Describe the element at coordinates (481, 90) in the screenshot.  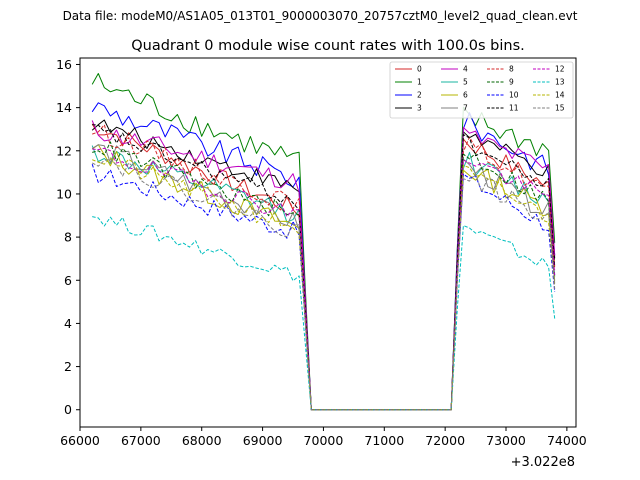
I see `legend-frame` at that location.